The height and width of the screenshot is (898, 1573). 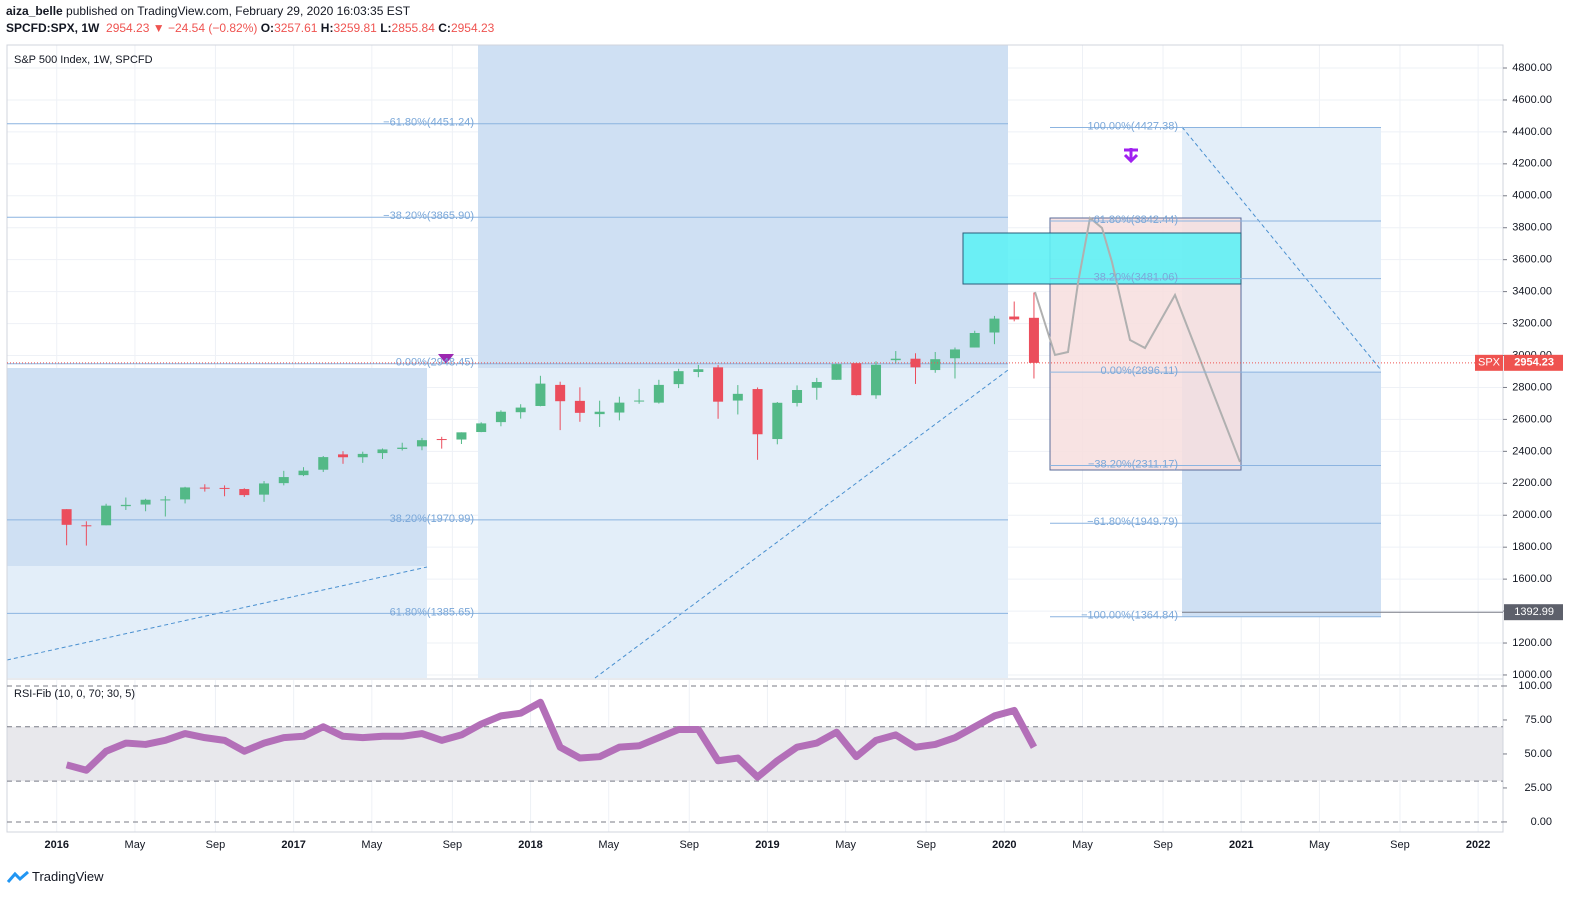 I want to click on y-tick-label: 2200.00, so click(x=1532, y=483).